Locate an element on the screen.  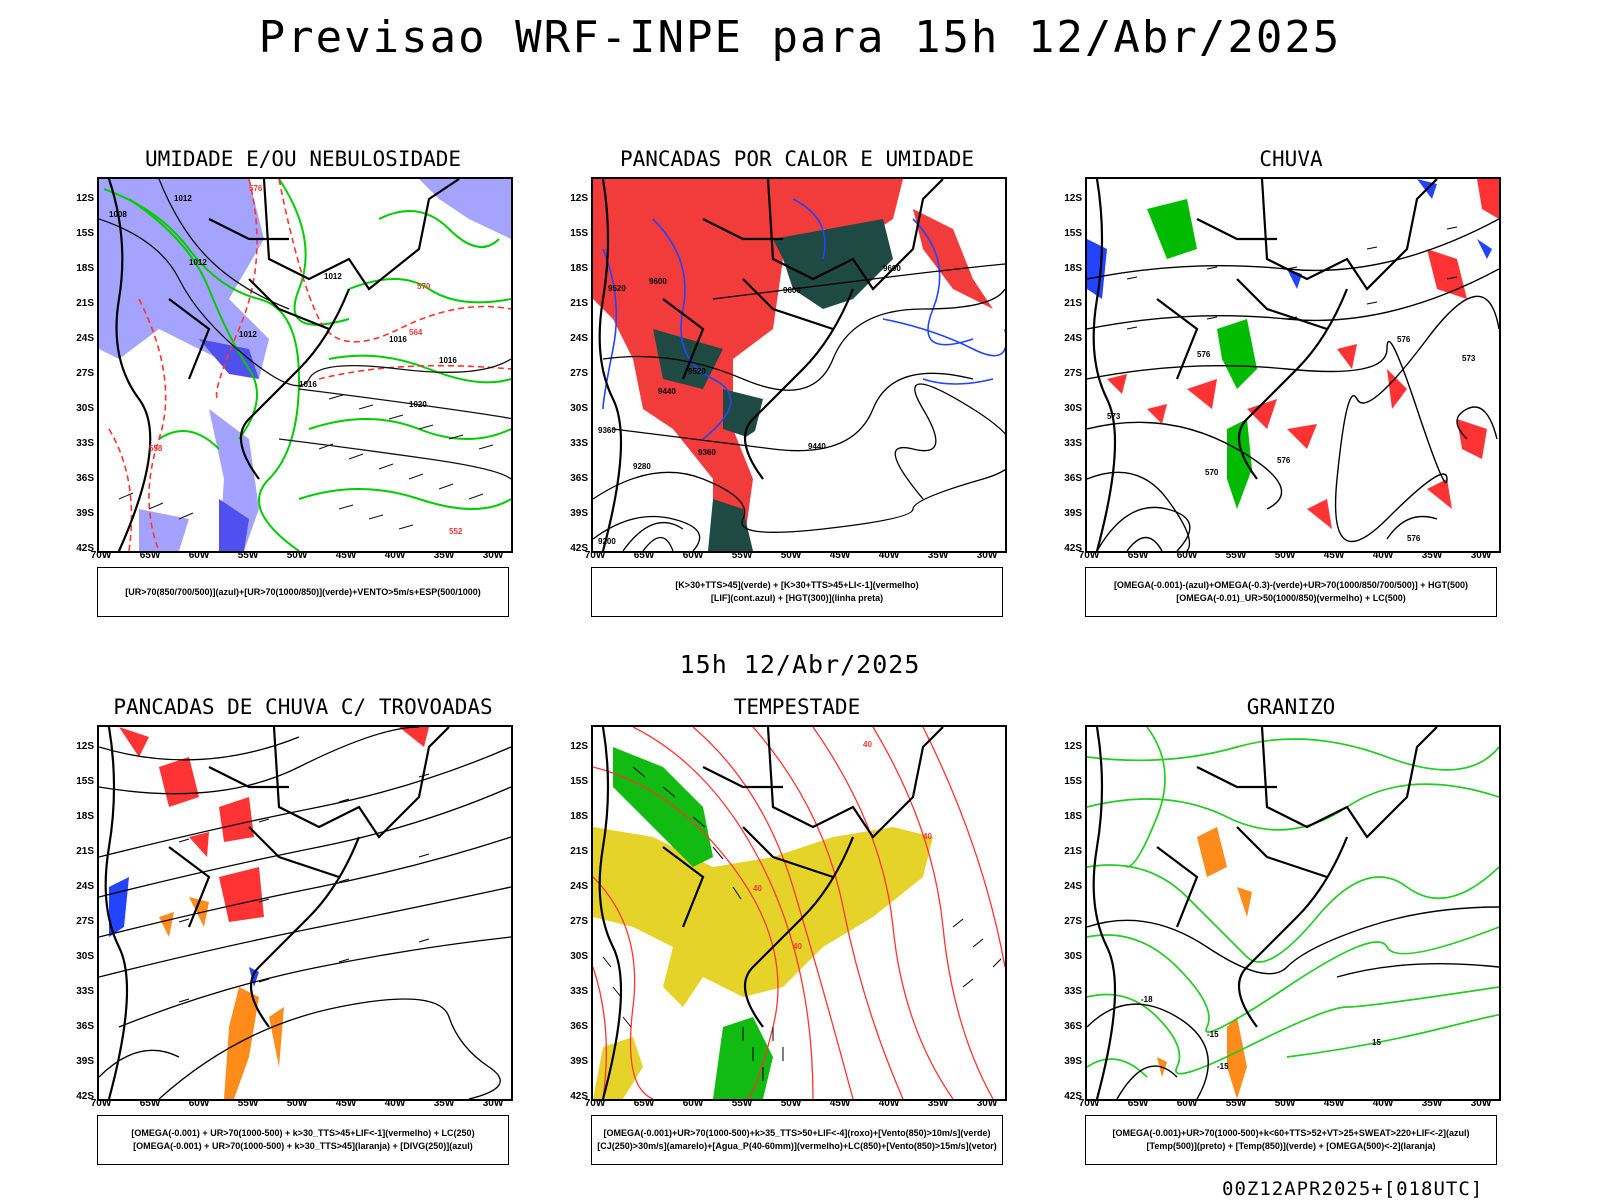
wind-vectors is located at coordinates (802, 923).